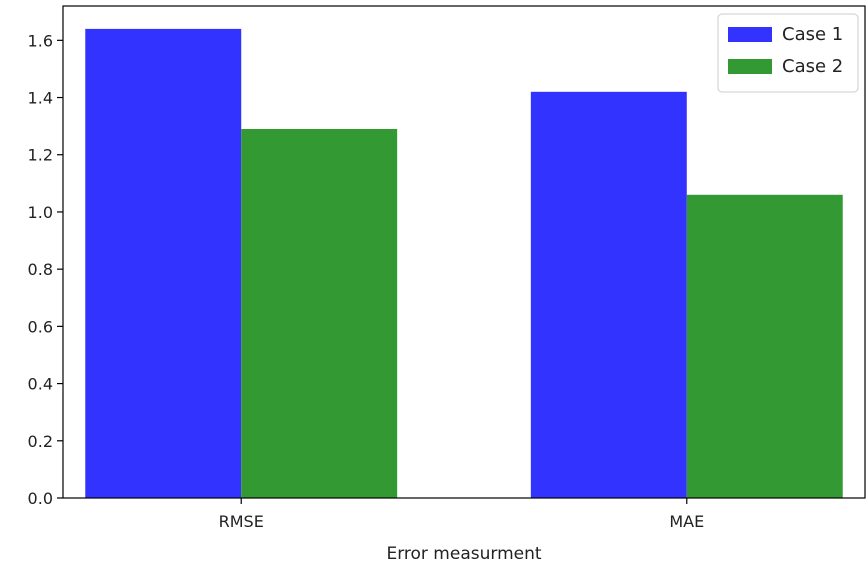  Describe the element at coordinates (463, 554) in the screenshot. I see `x-axis-label: Error measurment` at that location.